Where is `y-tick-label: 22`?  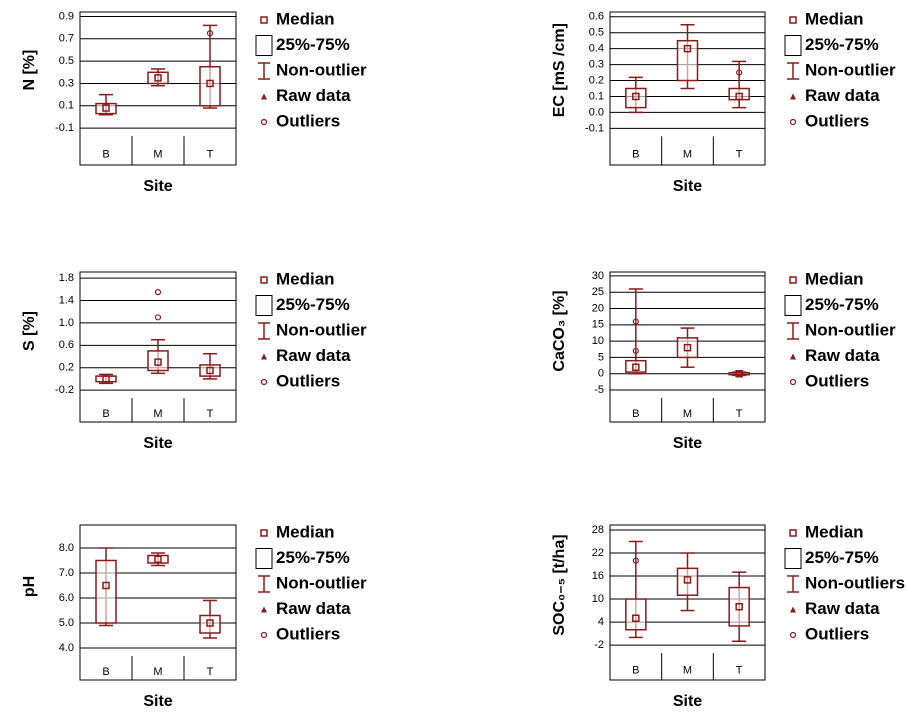
y-tick-label: 22 is located at coordinates (598, 553).